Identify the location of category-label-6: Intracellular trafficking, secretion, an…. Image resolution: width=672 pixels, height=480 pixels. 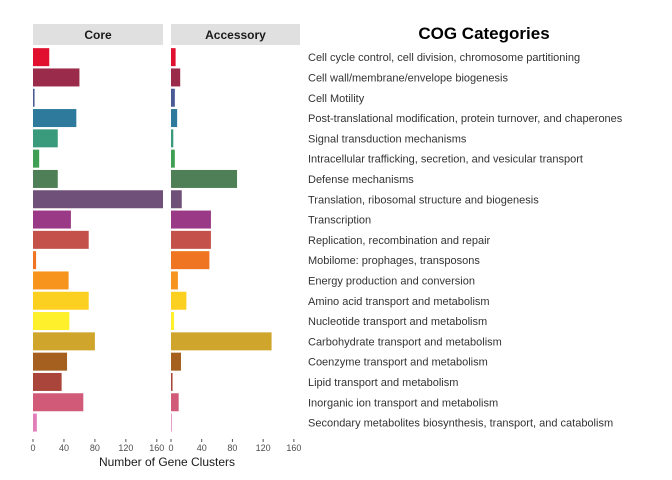
(445, 160).